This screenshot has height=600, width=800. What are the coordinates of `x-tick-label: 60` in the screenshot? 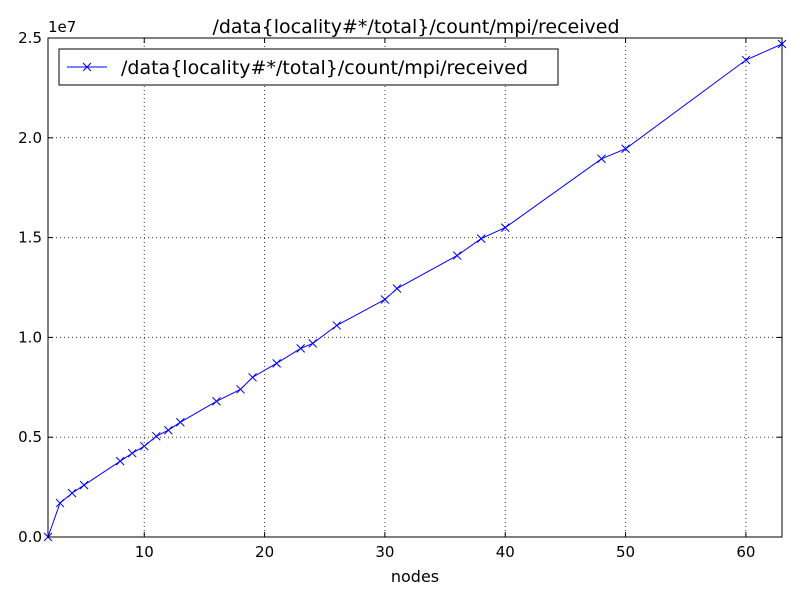 It's located at (745, 552).